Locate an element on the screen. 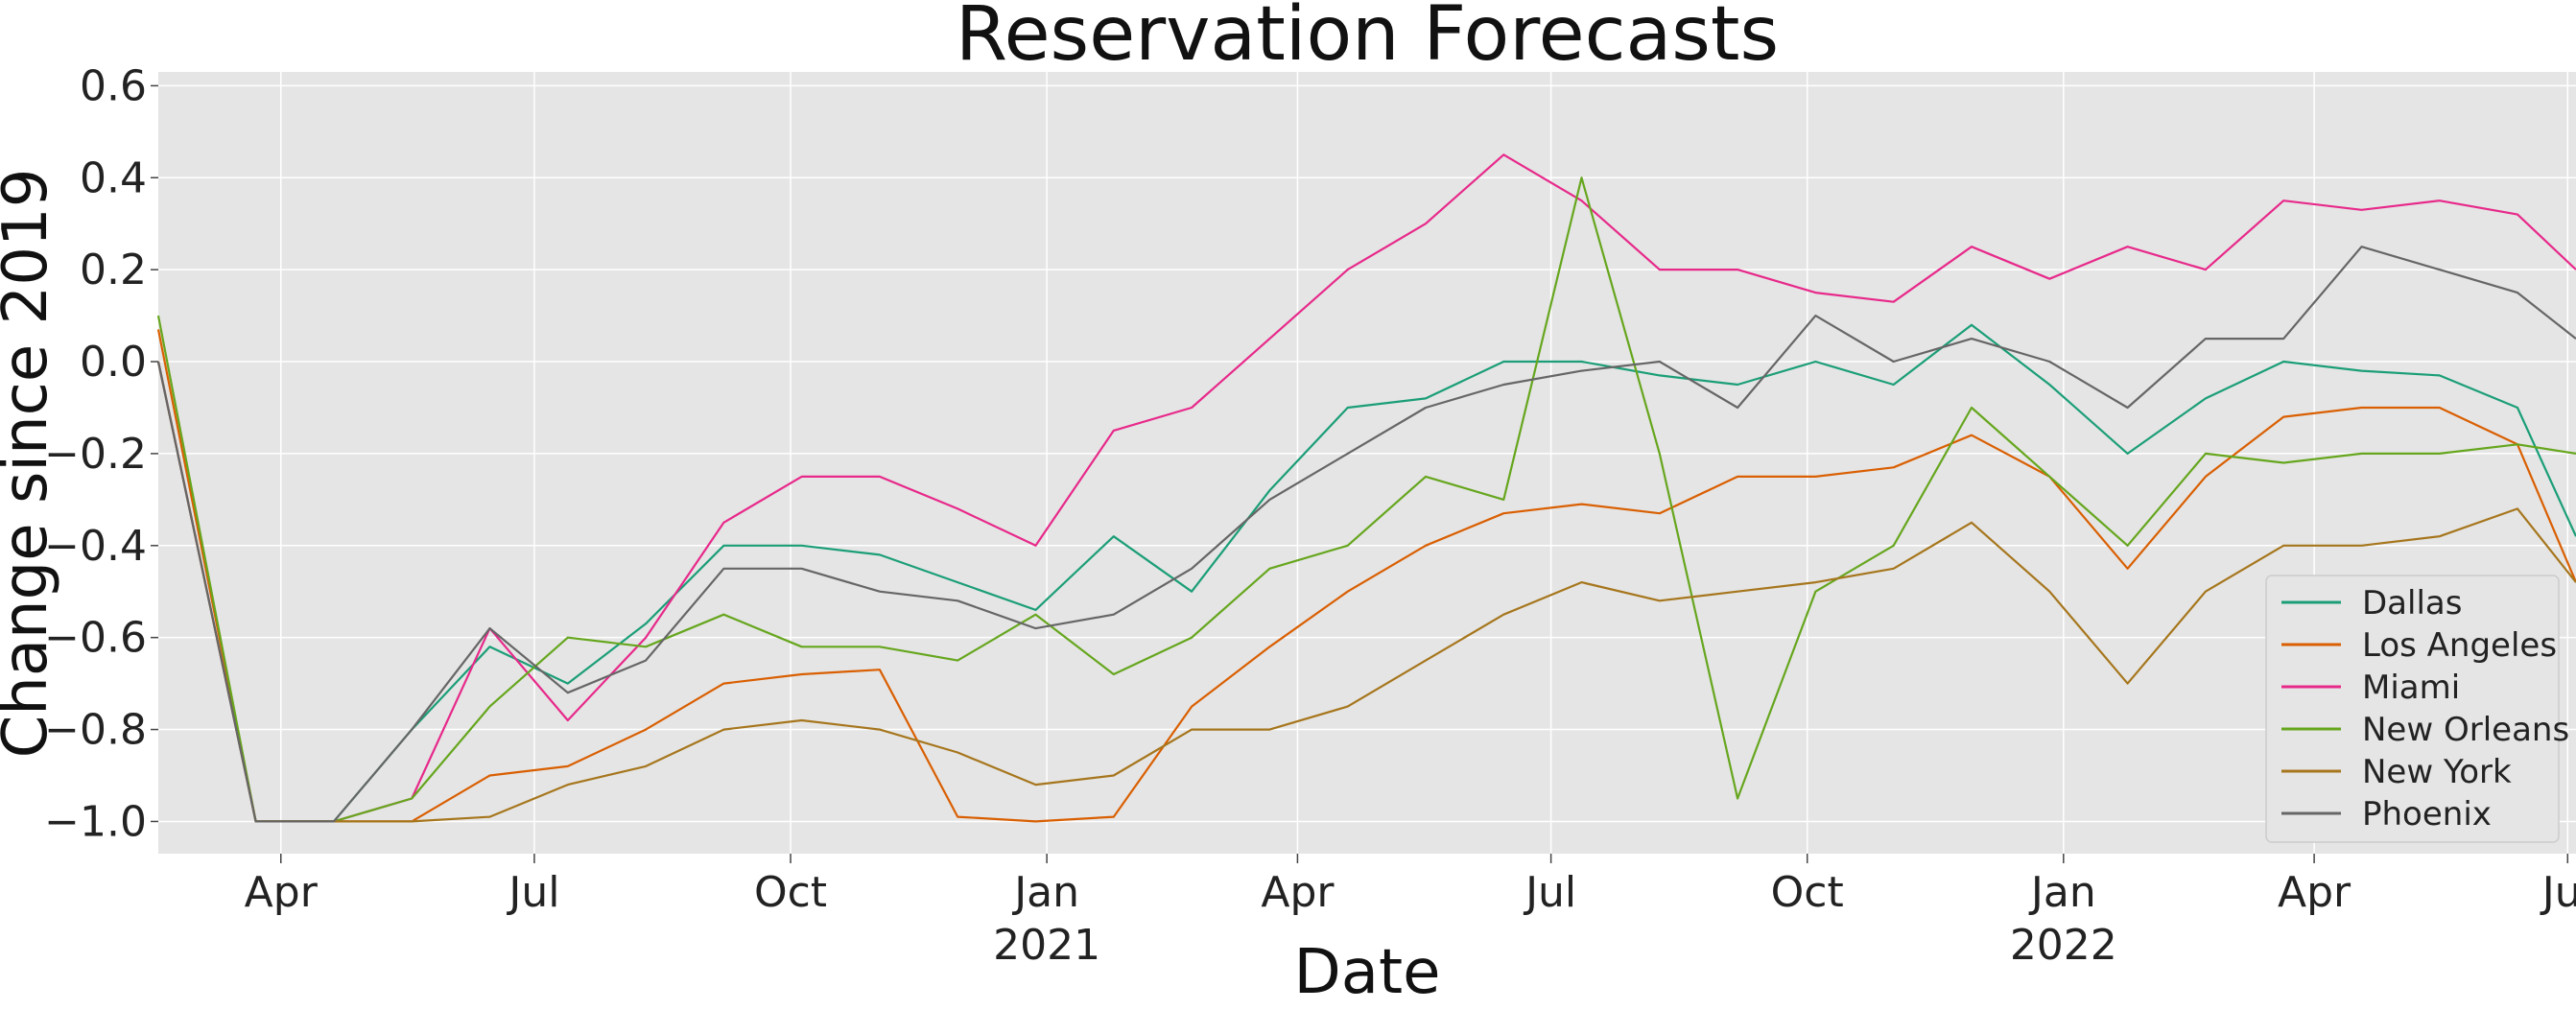  legend-label: New York is located at coordinates (2437, 772).